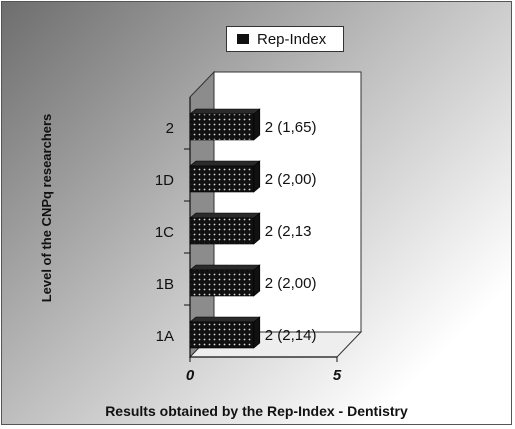 Image resolution: width=515 pixels, height=429 pixels. What do you see at coordinates (164, 180) in the screenshot?
I see `y-tick-label: 1D` at bounding box center [164, 180].